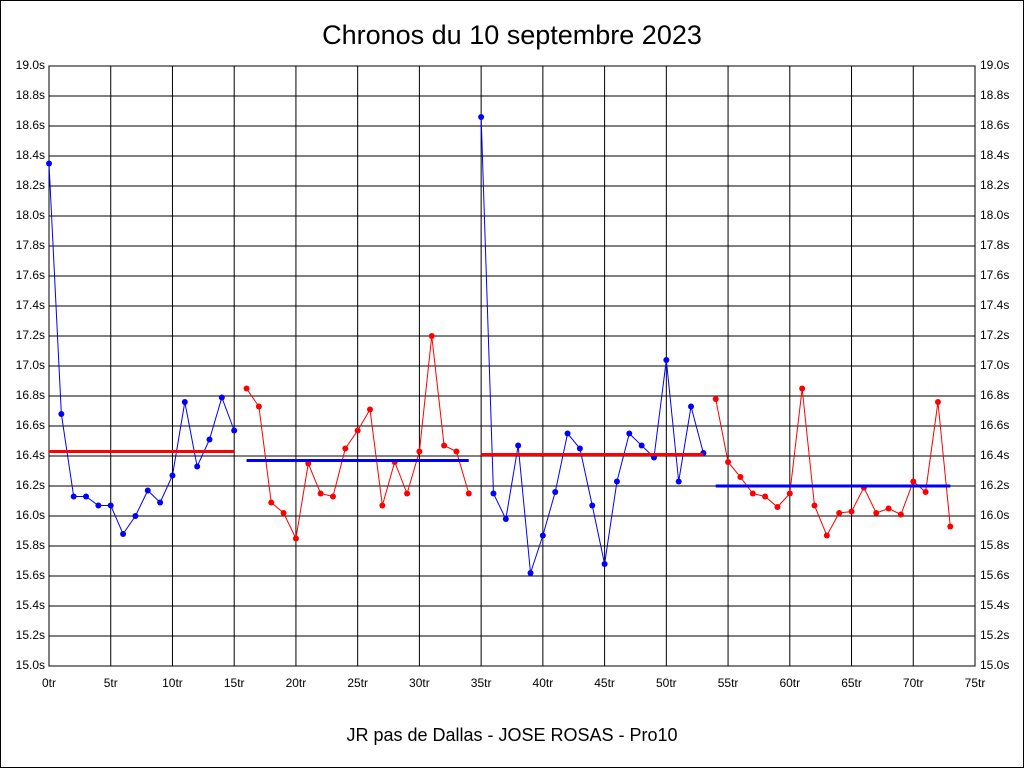 The width and height of the screenshot is (1024, 768). Describe the element at coordinates (296, 683) in the screenshot. I see `x-tick-label: 20tr` at that location.